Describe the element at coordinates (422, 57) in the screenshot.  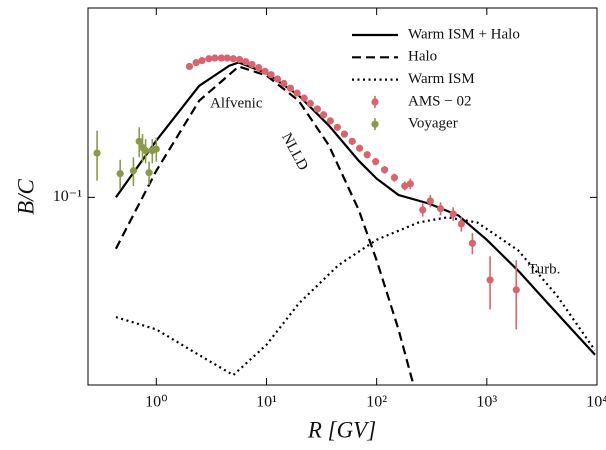
I see `legend-label: Halo` at that location.